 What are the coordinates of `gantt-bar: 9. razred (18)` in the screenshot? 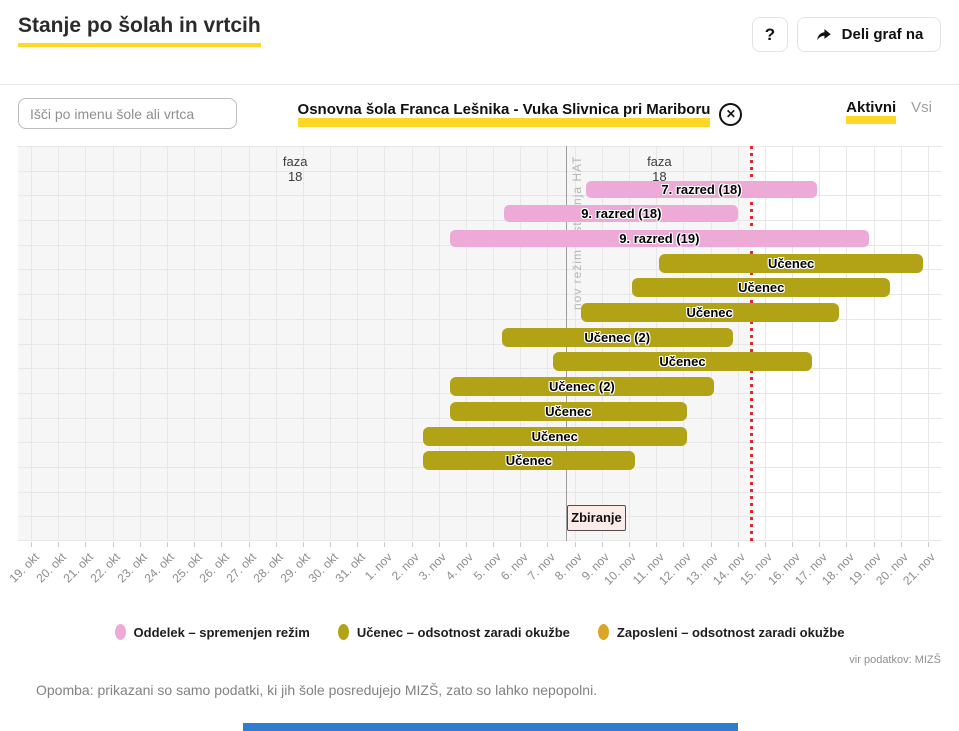 It's located at (621, 214).